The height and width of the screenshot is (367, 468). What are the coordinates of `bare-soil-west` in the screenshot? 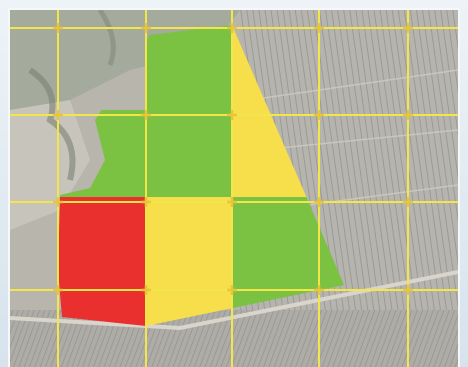 It's located at (50, 165).